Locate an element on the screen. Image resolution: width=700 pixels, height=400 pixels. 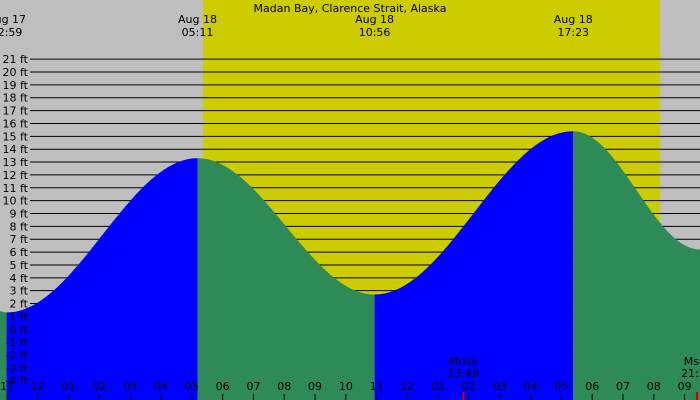
chart-title: Madan Bay, Clarence Strait, Alaska is located at coordinates (350, 8).